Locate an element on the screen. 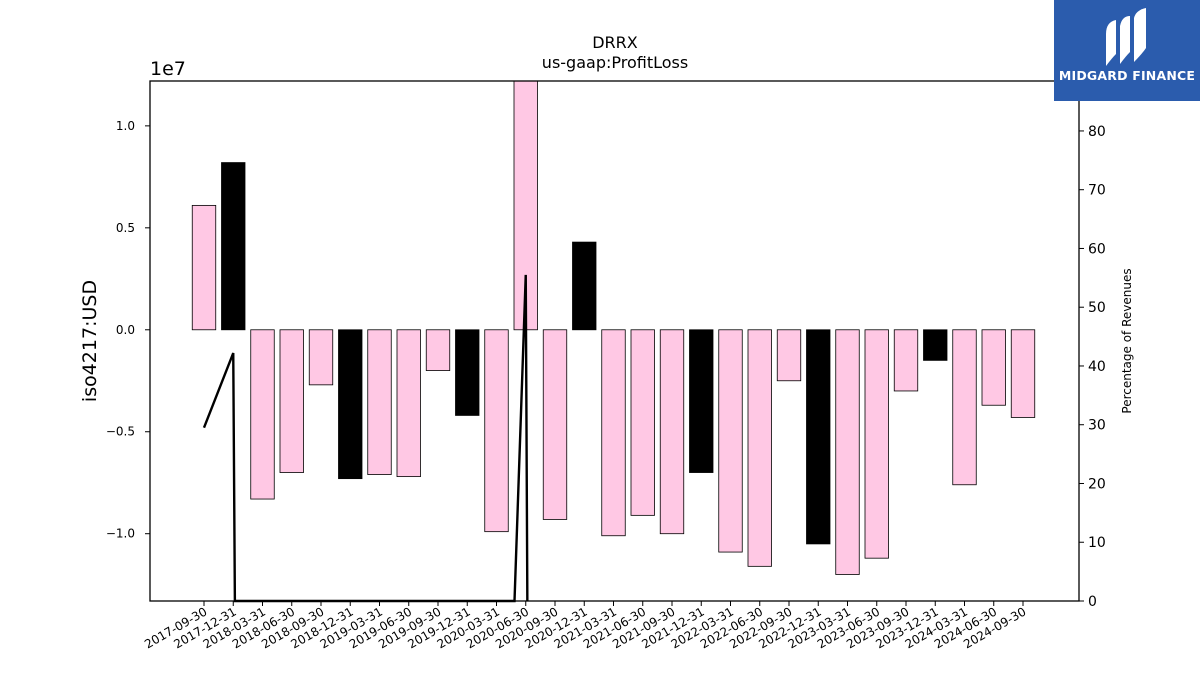 This screenshot has width=1200, height=675. y2-tick-label: 30 is located at coordinates (1097, 426).